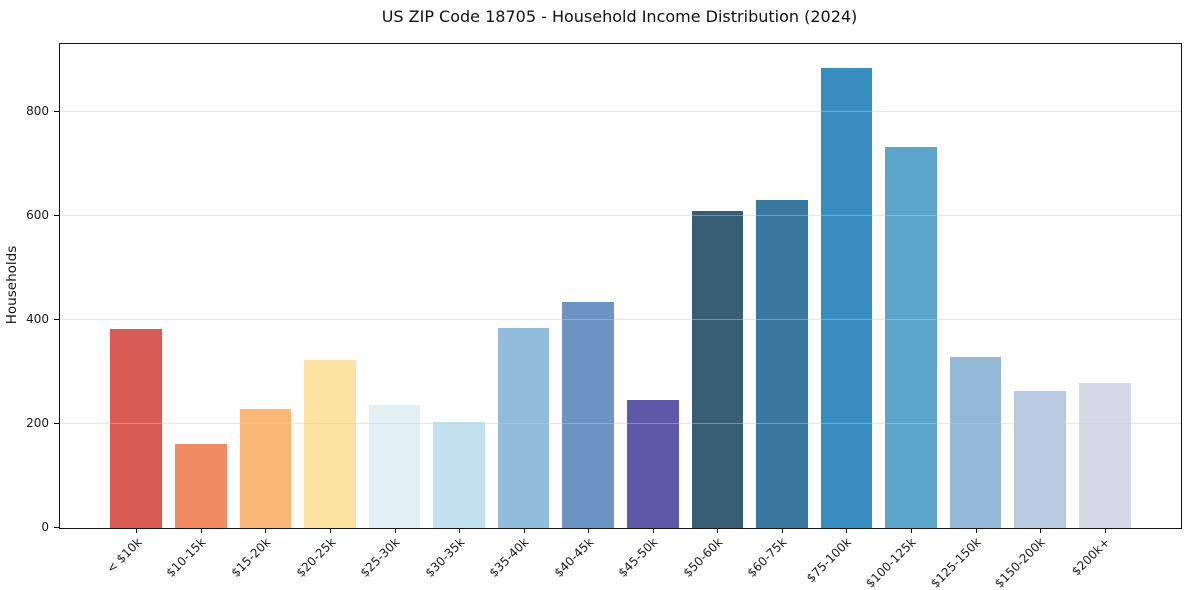 The width and height of the screenshot is (1189, 590). I want to click on x-tick-label: $40-45k, so click(574, 557).